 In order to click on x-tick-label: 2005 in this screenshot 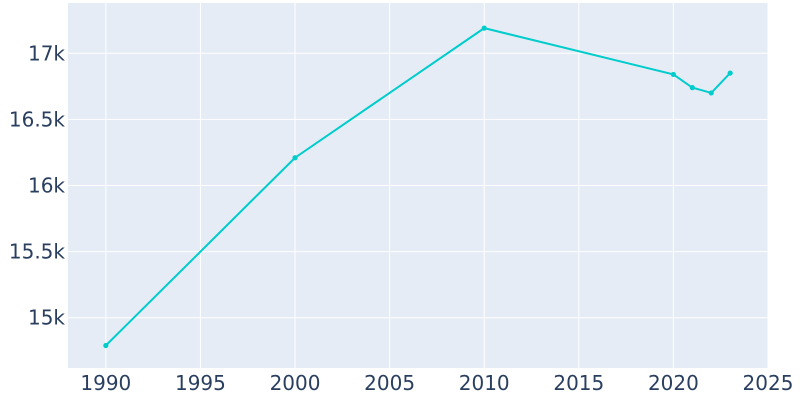, I will do `click(389, 383)`.